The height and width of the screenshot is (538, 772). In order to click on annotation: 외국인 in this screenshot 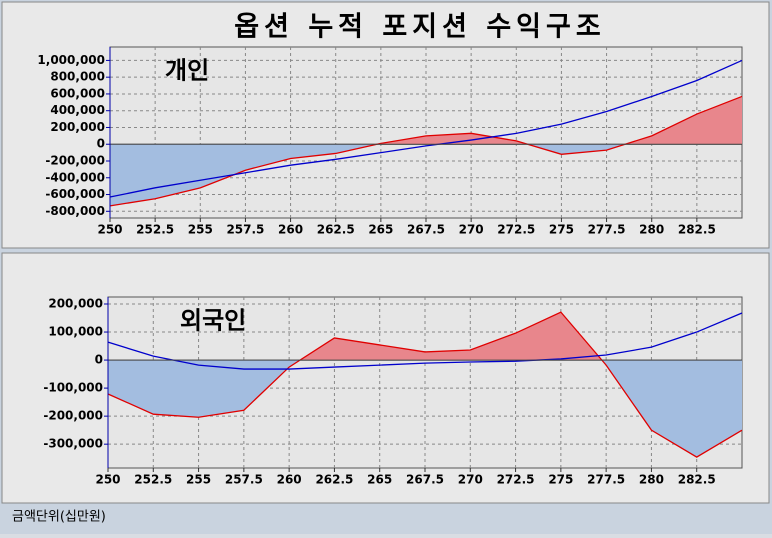, I will do `click(213, 320)`.